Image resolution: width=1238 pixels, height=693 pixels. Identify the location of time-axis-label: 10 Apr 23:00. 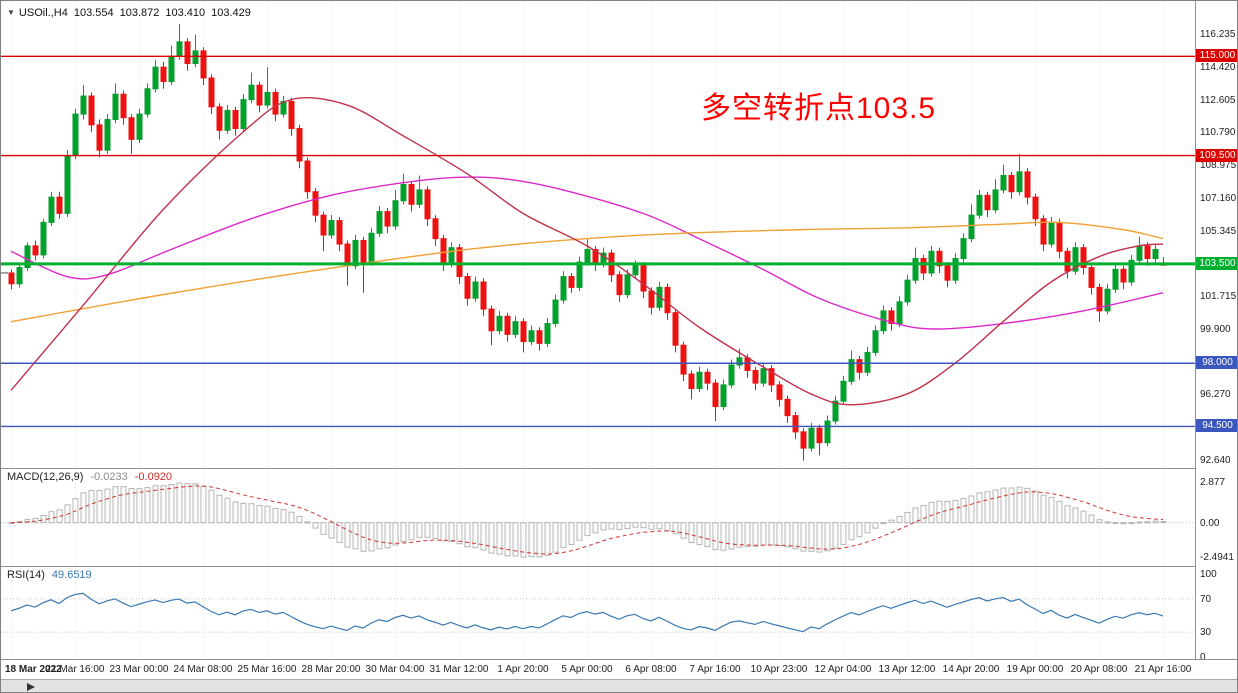
(779, 669).